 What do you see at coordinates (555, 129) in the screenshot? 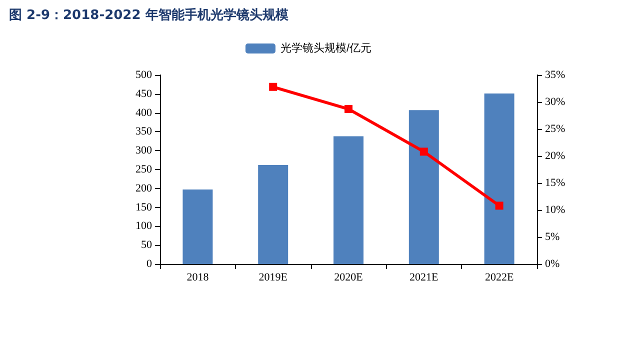
I see `y2-tick-label: 25%` at bounding box center [555, 129].